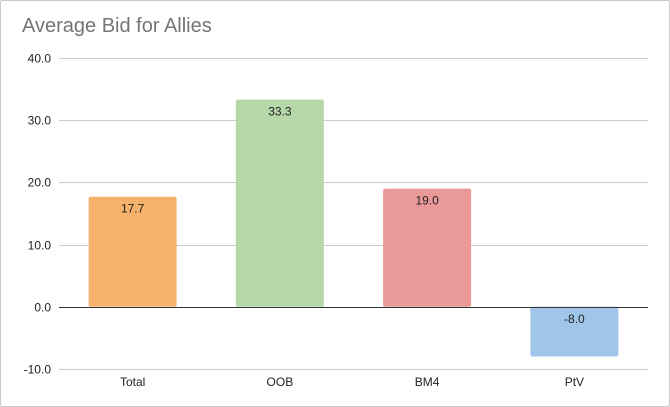 This screenshot has width=670, height=407. What do you see at coordinates (38, 370) in the screenshot?
I see `y-tick-label: -10.0` at bounding box center [38, 370].